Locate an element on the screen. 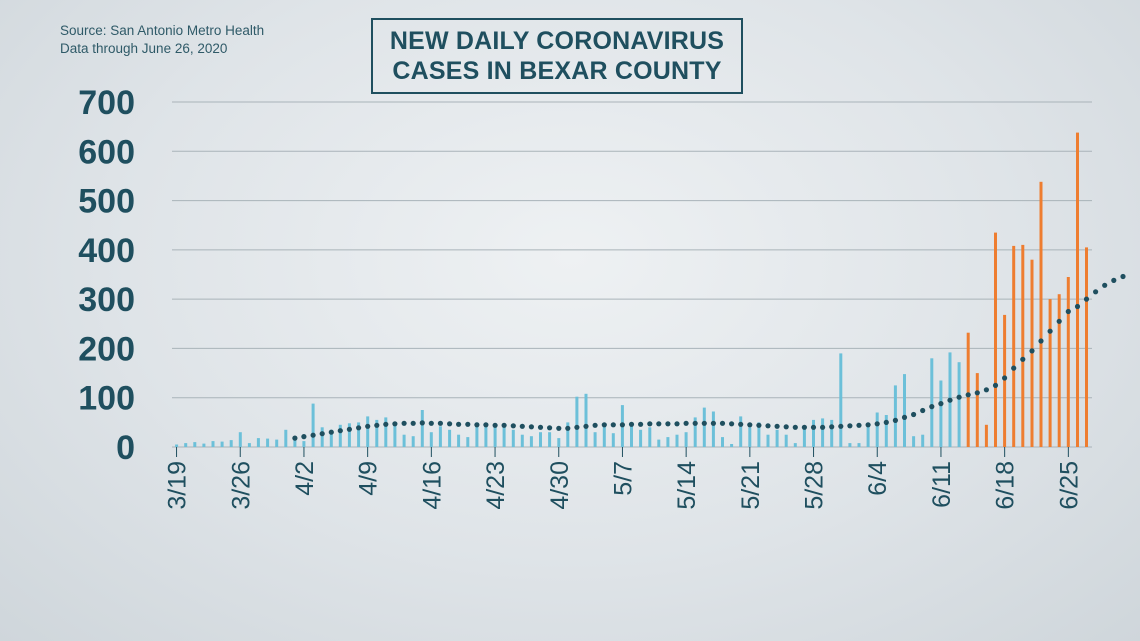 Image resolution: width=1140 pixels, height=641 pixels. y-tick-label: 700 is located at coordinates (106, 103).